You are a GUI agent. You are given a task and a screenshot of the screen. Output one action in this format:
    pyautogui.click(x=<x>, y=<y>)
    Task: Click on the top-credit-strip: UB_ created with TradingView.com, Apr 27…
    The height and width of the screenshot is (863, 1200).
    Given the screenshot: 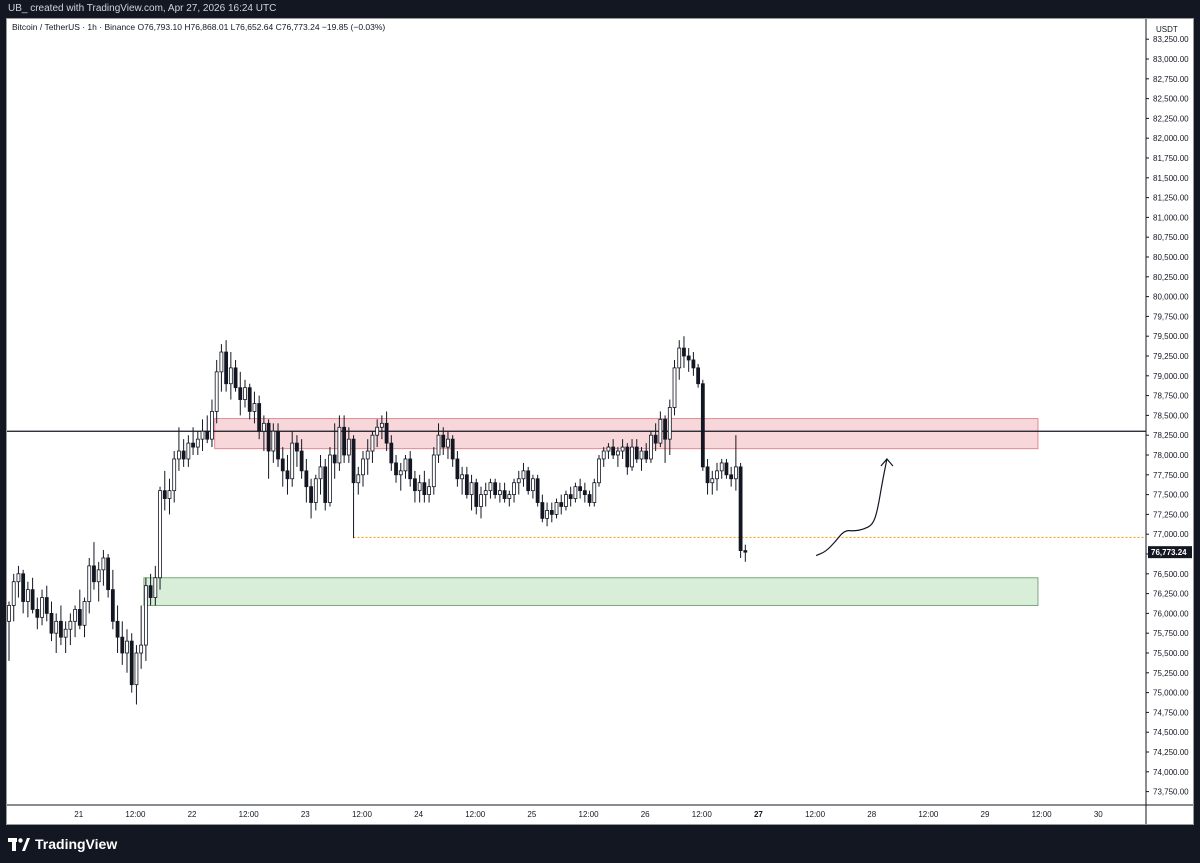 What is the action you would take?
    pyautogui.click(x=600, y=9)
    